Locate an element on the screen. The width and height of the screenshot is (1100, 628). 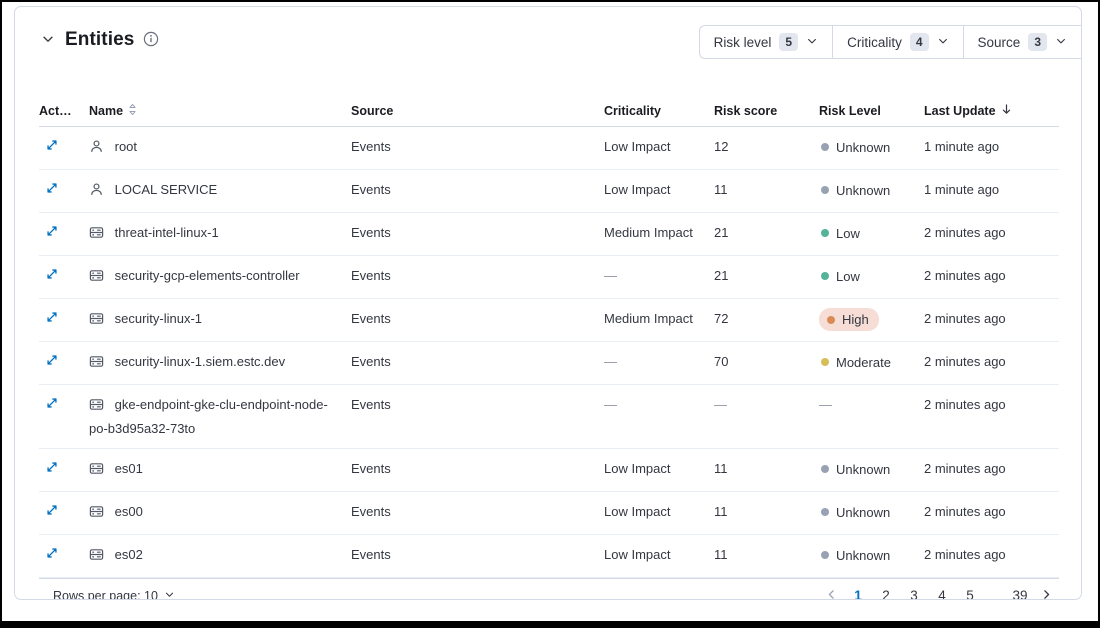
entity-name-text: es00 is located at coordinates (128, 511).